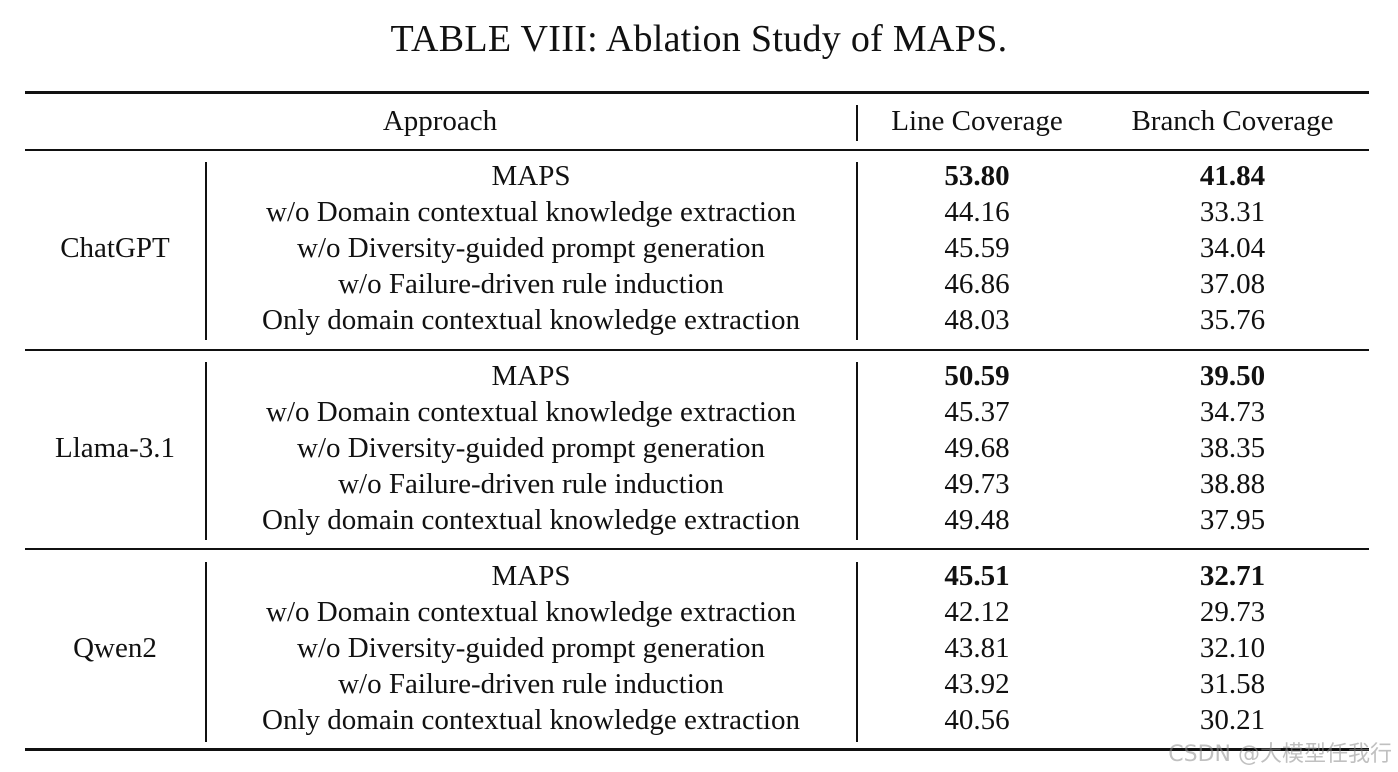 The width and height of the screenshot is (1398, 772). I want to click on line-coverage-cell: 44.16, so click(977, 212).